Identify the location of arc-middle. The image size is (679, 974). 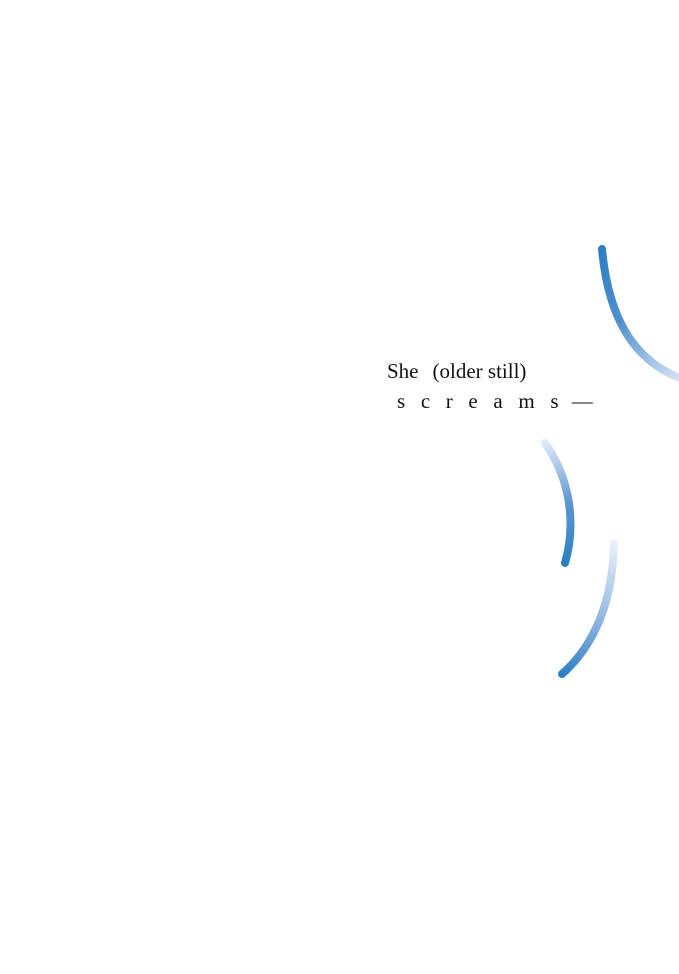
(558, 503).